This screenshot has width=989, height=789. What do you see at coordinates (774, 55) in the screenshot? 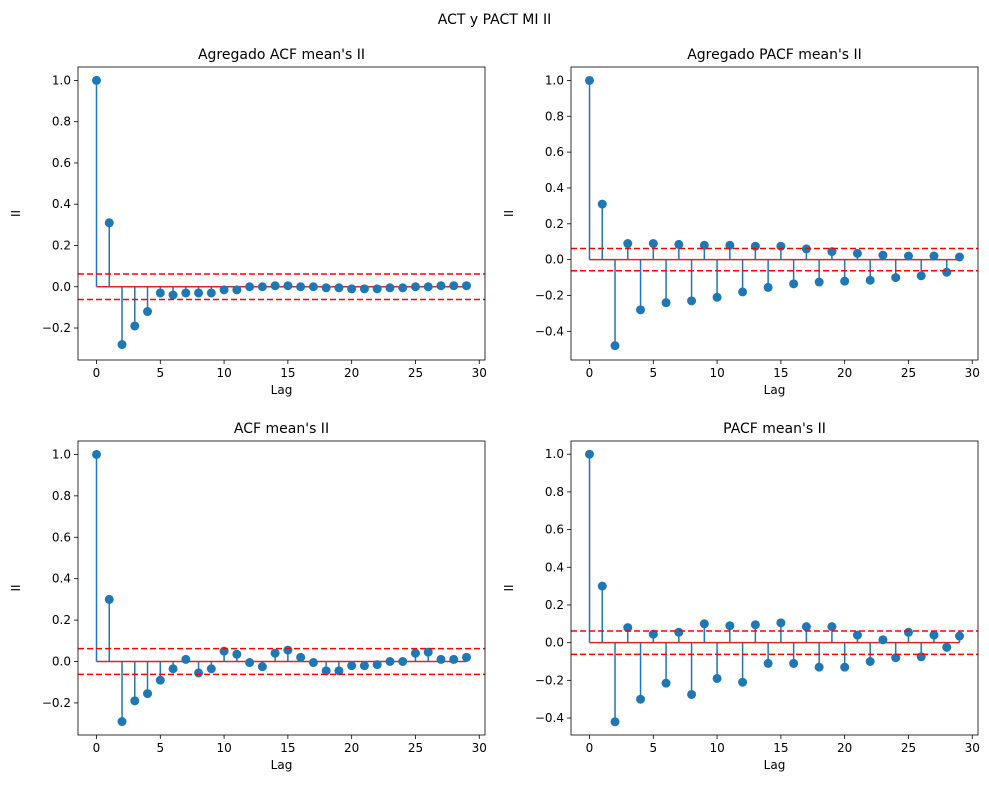
I see `subplot-title: Agregado PACF mean's II` at bounding box center [774, 55].